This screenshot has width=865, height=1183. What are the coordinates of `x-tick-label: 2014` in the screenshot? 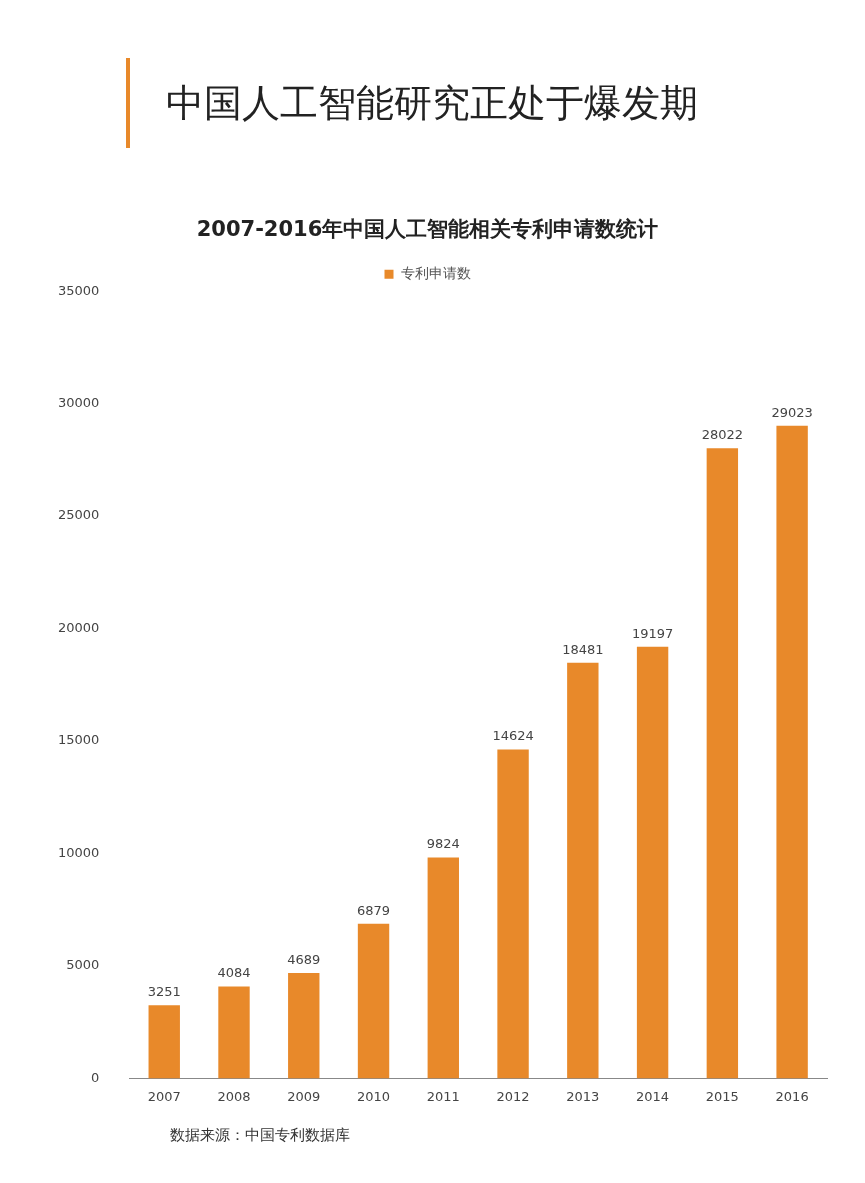 It's located at (653, 1096).